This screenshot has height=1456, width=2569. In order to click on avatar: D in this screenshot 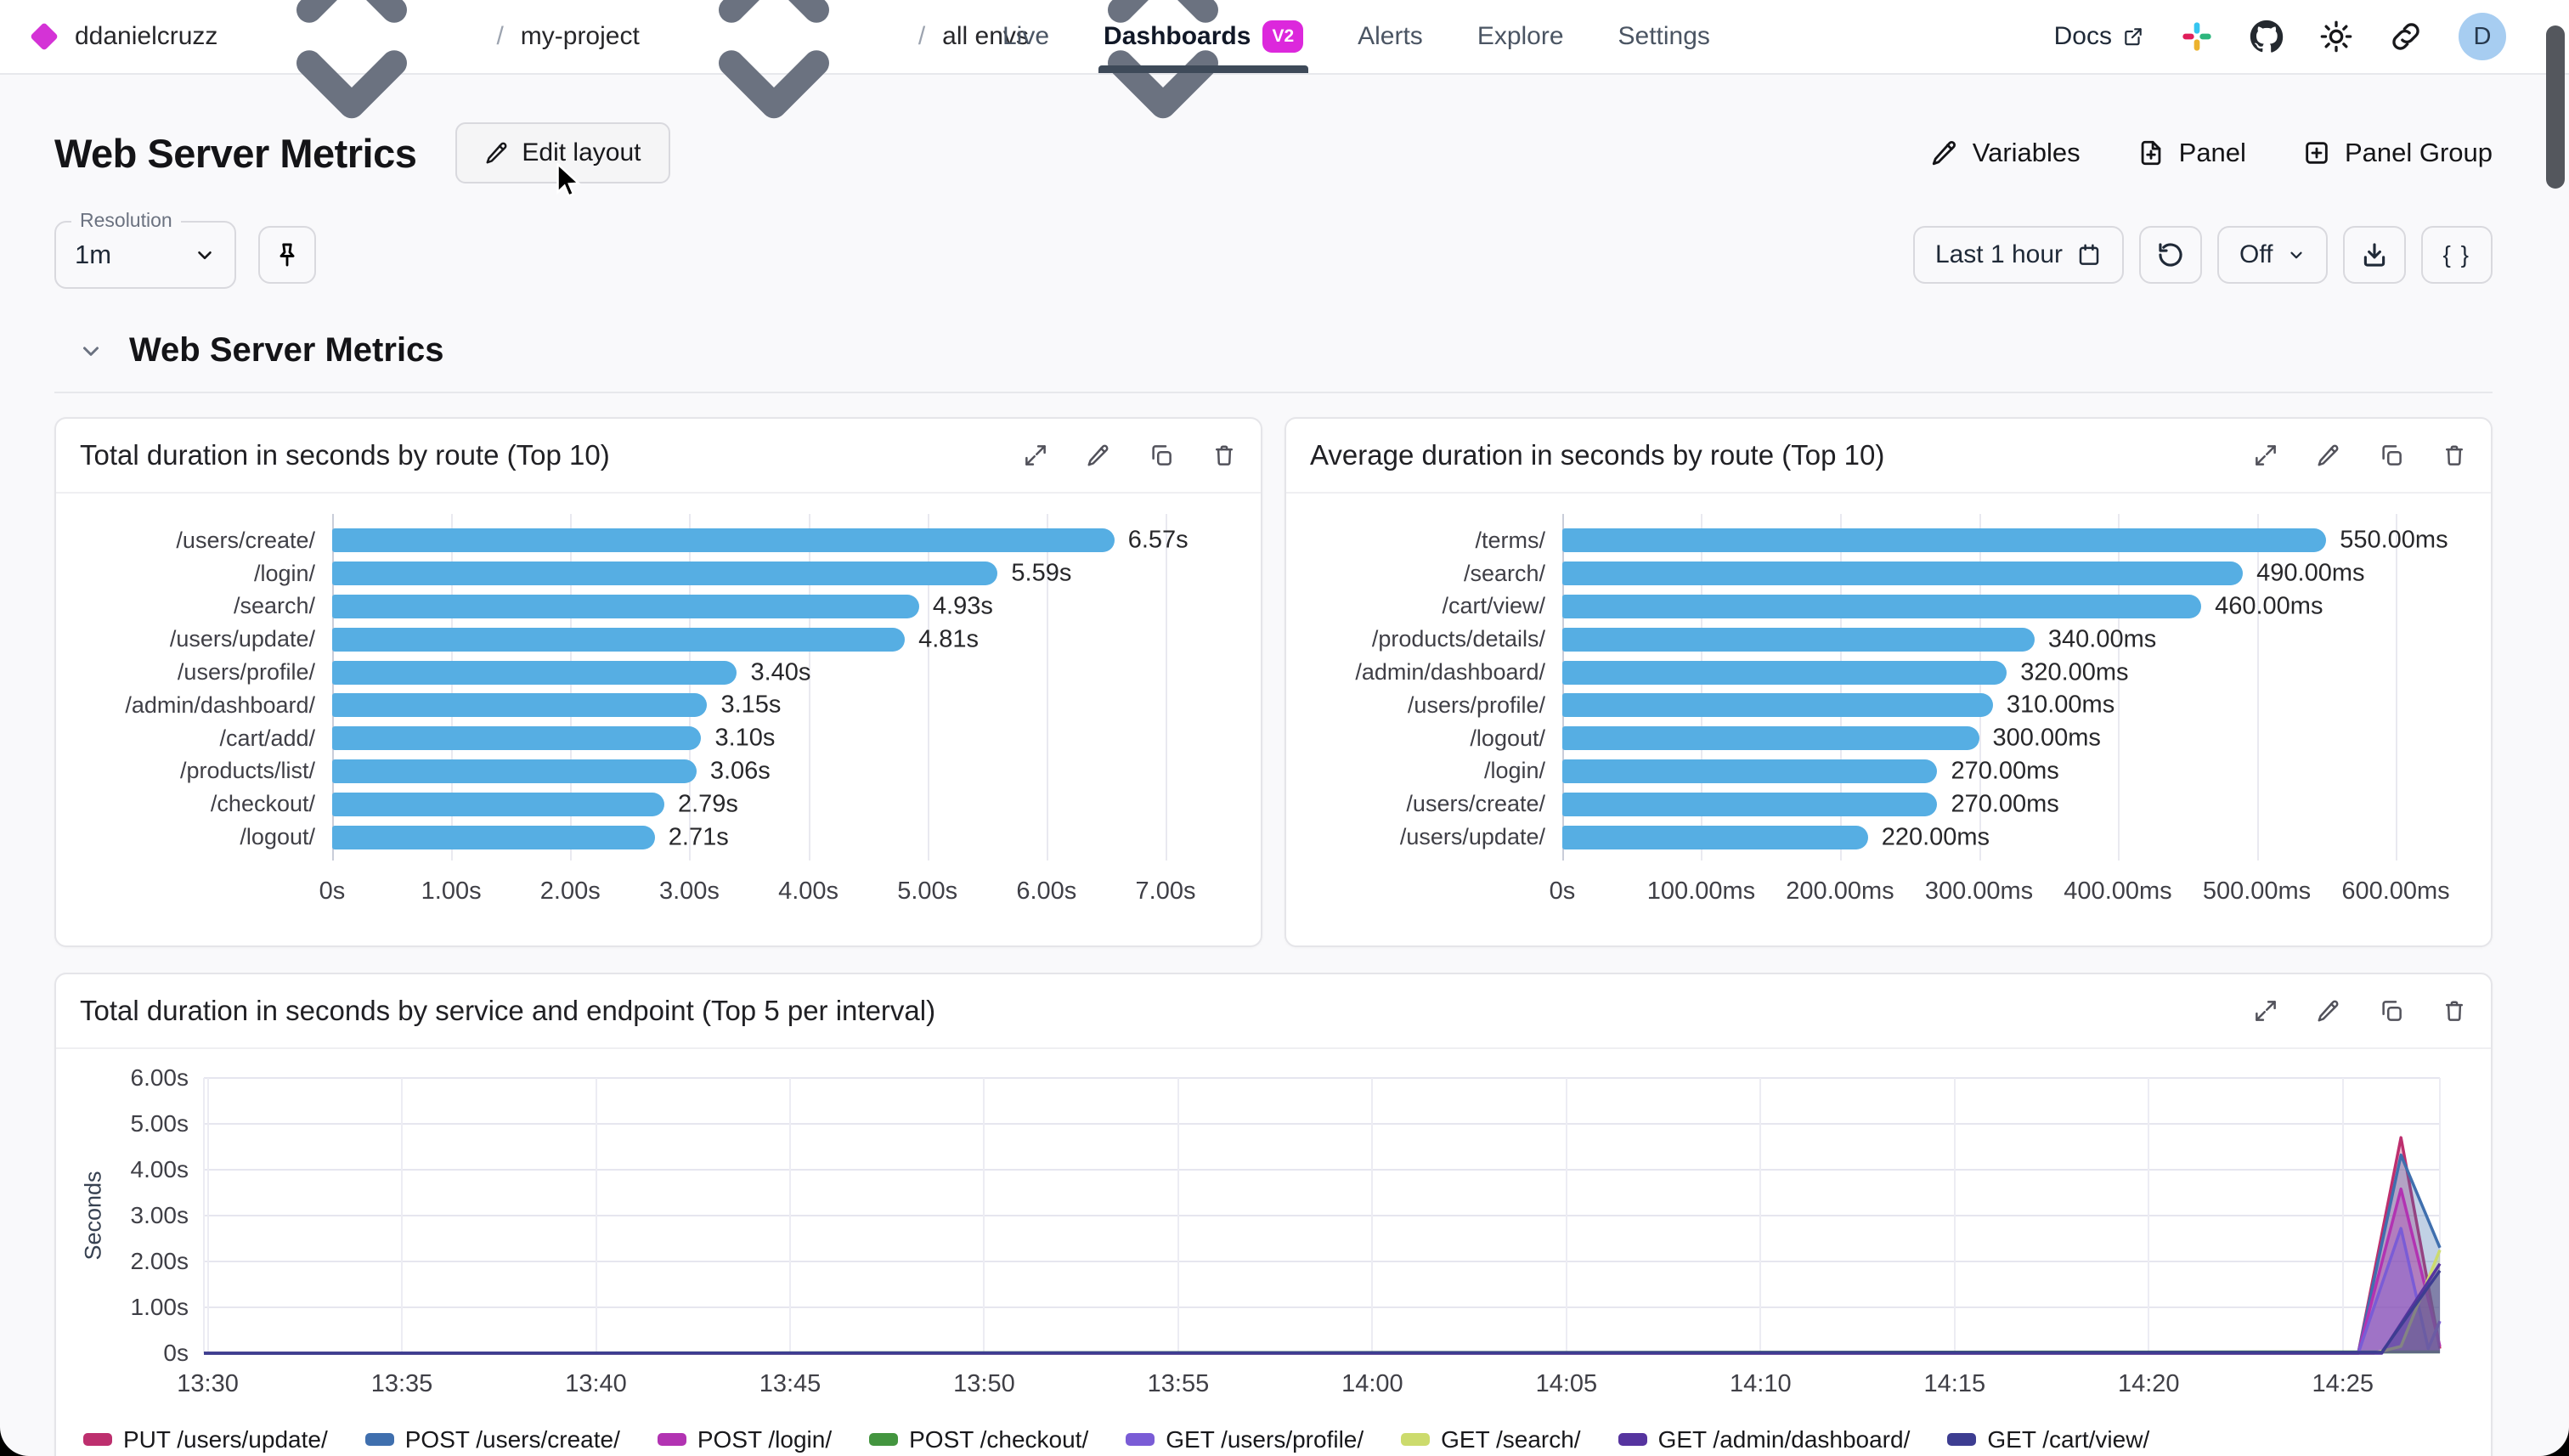, I will do `click(2483, 36)`.